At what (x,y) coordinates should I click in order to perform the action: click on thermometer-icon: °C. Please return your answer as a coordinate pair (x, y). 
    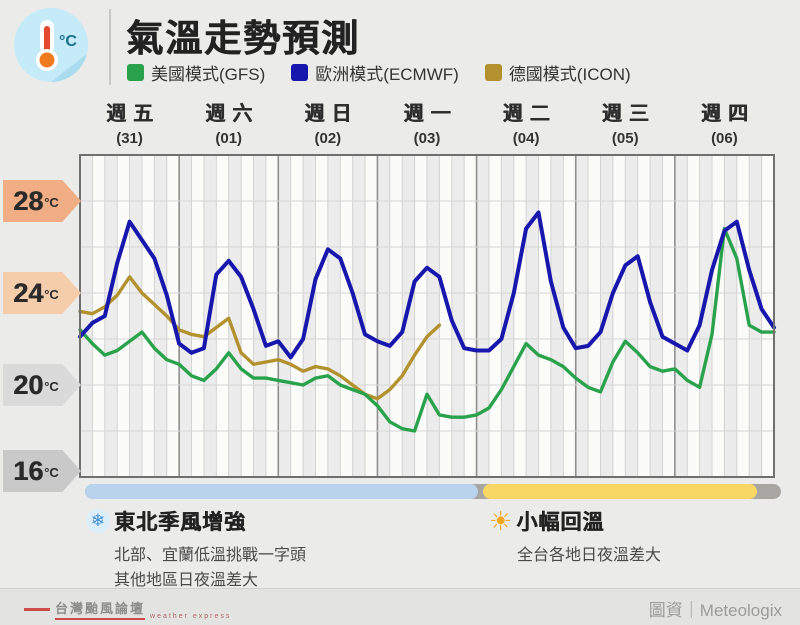
    Looking at the image, I should click on (51, 45).